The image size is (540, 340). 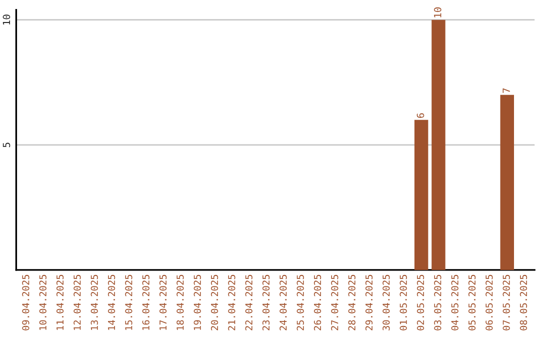 I want to click on x-tick-label: 12.04.2025, so click(x=77, y=302).